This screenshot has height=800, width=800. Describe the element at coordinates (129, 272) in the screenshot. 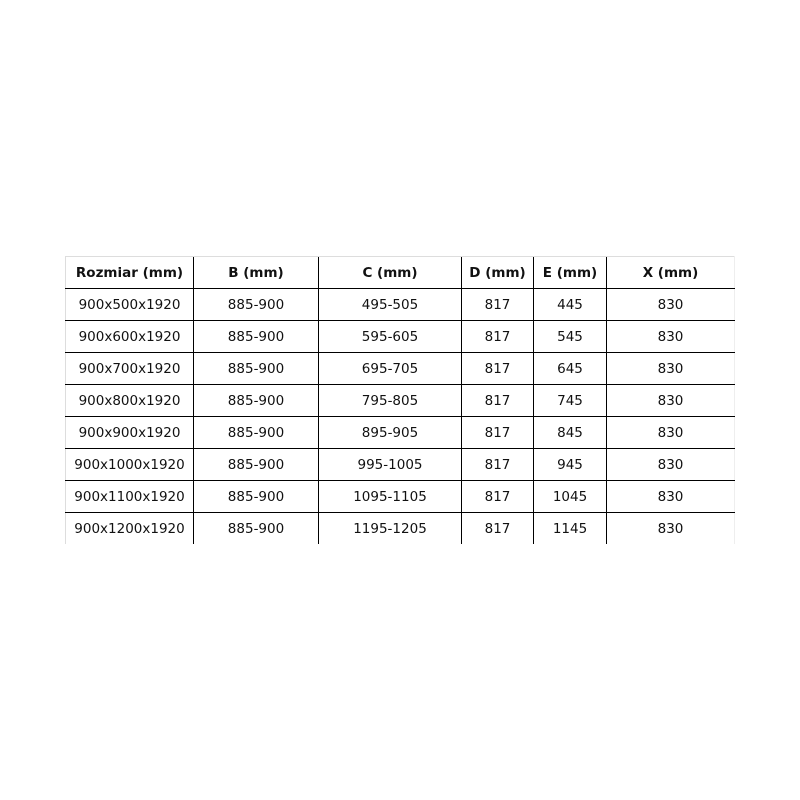

I see `column-header: Rozmiar (mm)` at that location.